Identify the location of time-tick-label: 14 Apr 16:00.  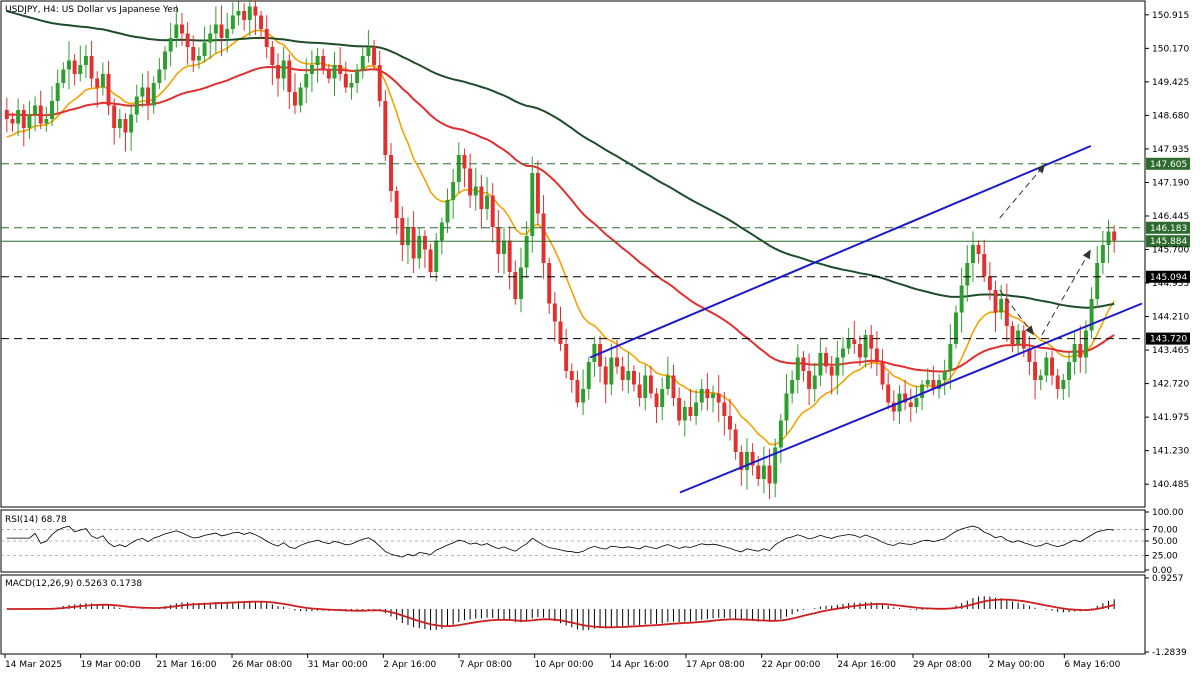
(639, 665).